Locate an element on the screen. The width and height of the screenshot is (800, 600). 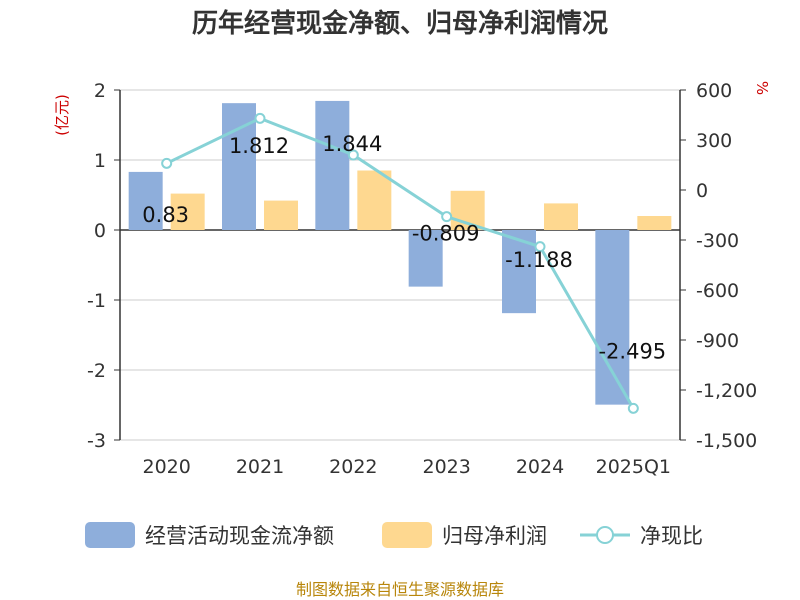
data-label-cashflow: -0.809 is located at coordinates (446, 234).